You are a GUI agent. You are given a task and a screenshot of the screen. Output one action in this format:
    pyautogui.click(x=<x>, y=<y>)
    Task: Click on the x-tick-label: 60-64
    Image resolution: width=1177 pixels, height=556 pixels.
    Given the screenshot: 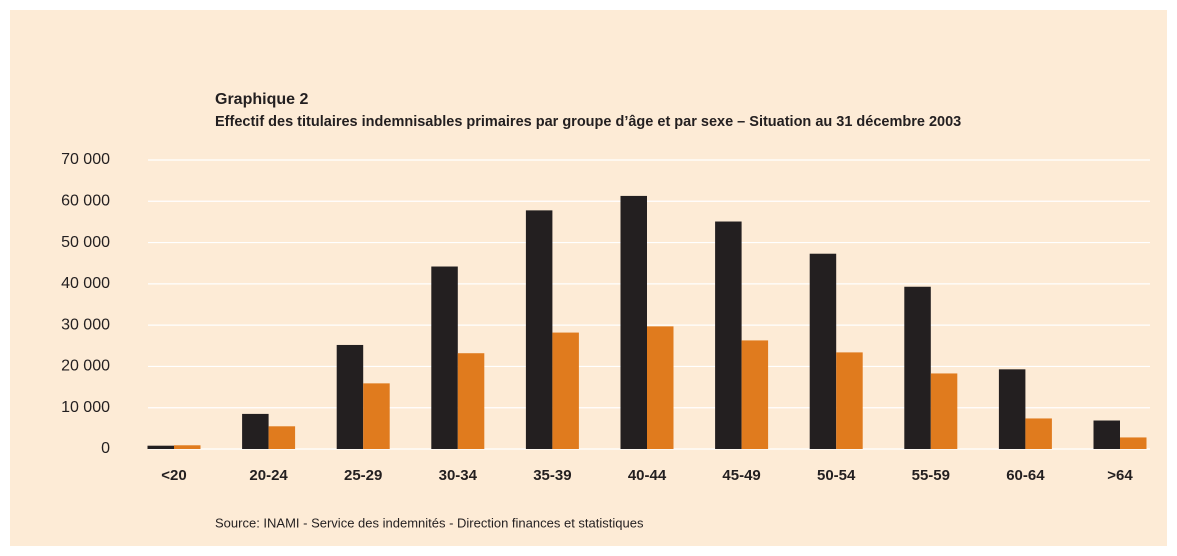 What is the action you would take?
    pyautogui.click(x=1025, y=475)
    